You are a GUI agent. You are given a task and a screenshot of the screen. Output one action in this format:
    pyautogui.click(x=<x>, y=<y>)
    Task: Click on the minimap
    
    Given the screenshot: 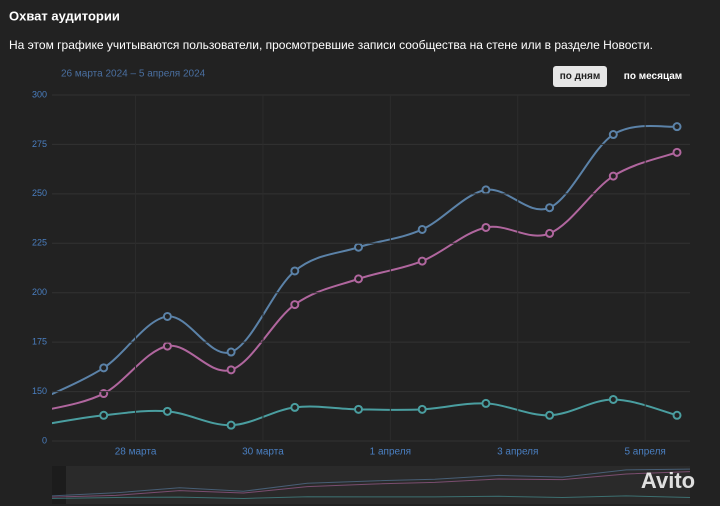 What is the action you would take?
    pyautogui.click(x=371, y=485)
    